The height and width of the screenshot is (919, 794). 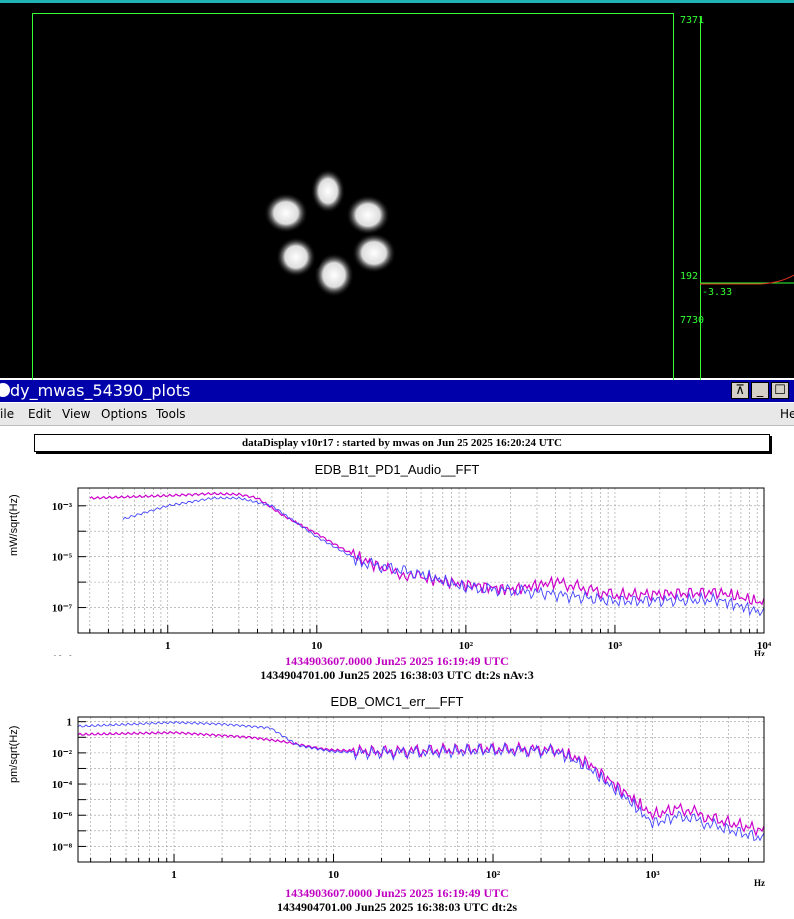 I want to click on plot2-ytick-label: 10⁻⁴, so click(x=62, y=785).